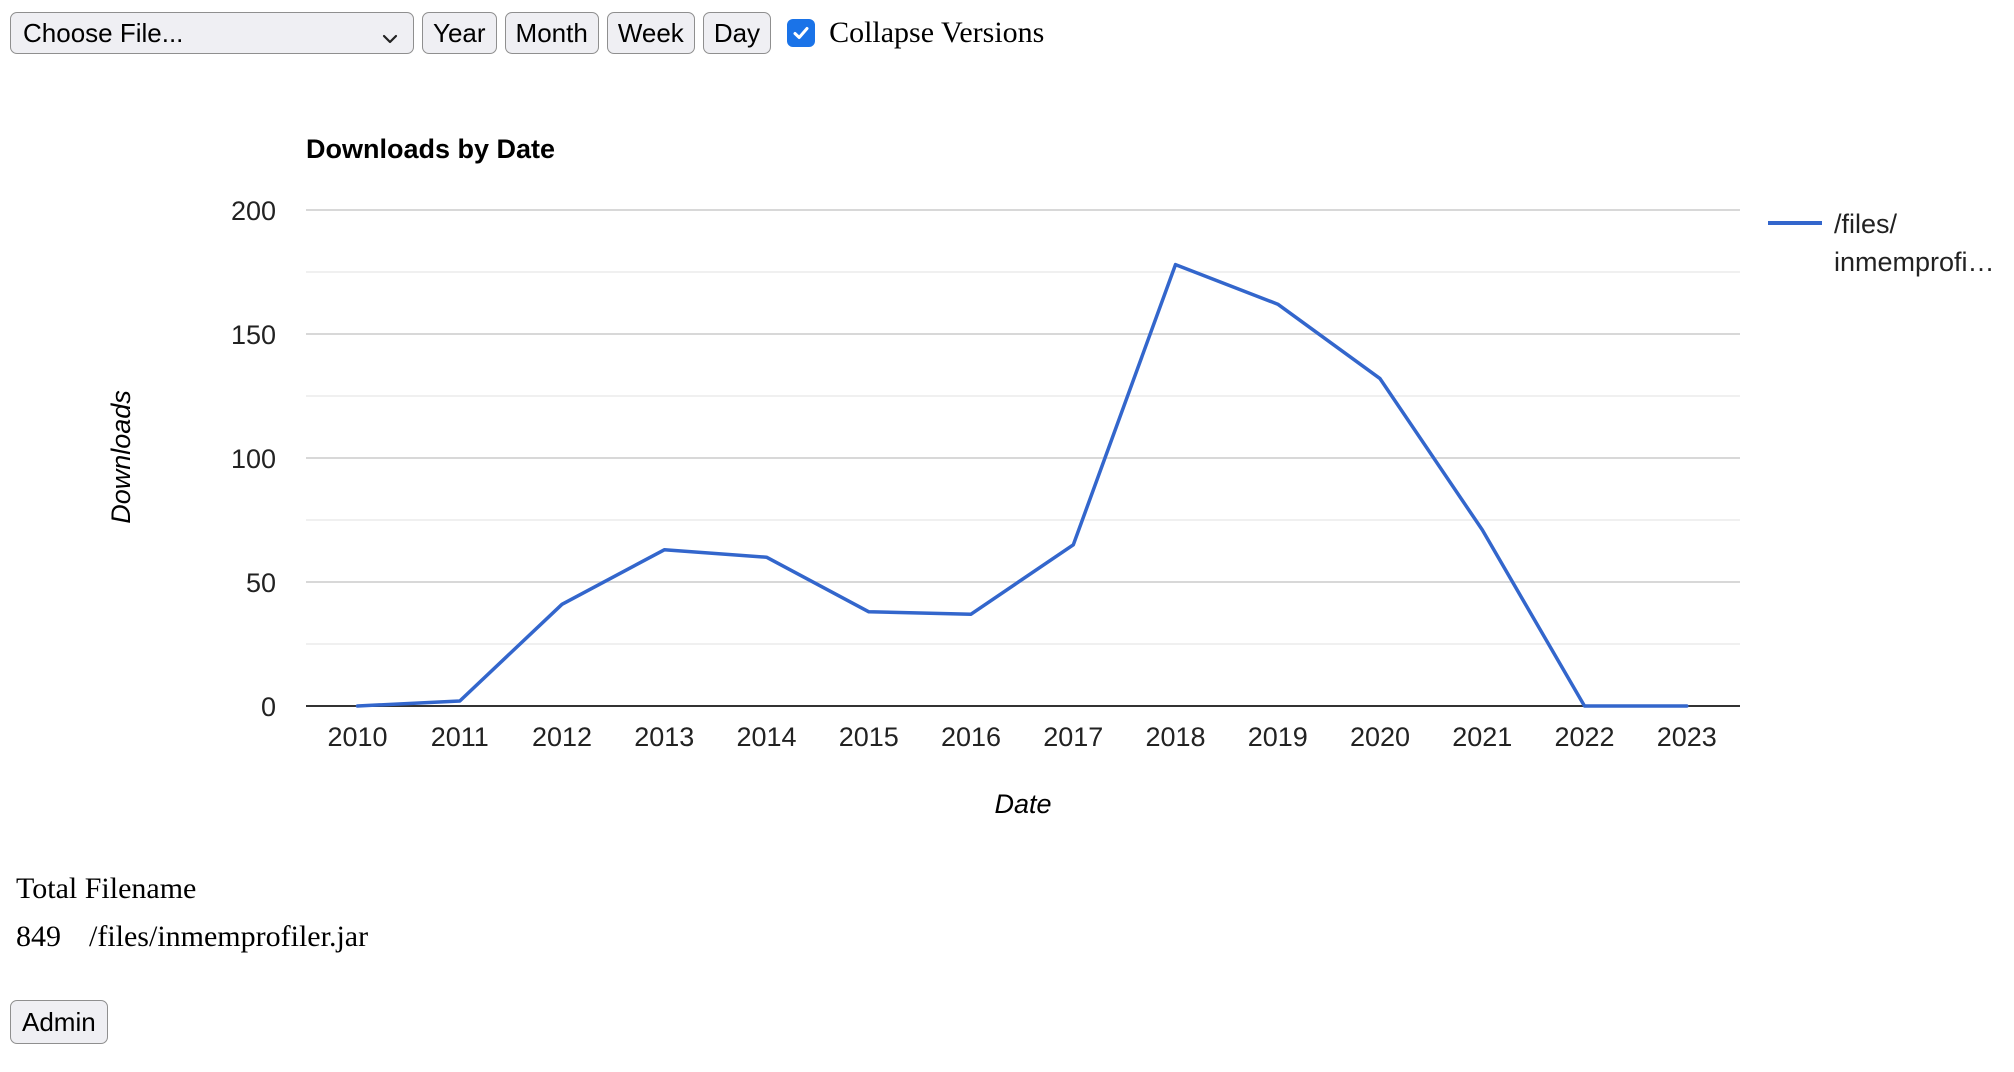  Describe the element at coordinates (38, 936) in the screenshot. I see `total-value: 849` at that location.